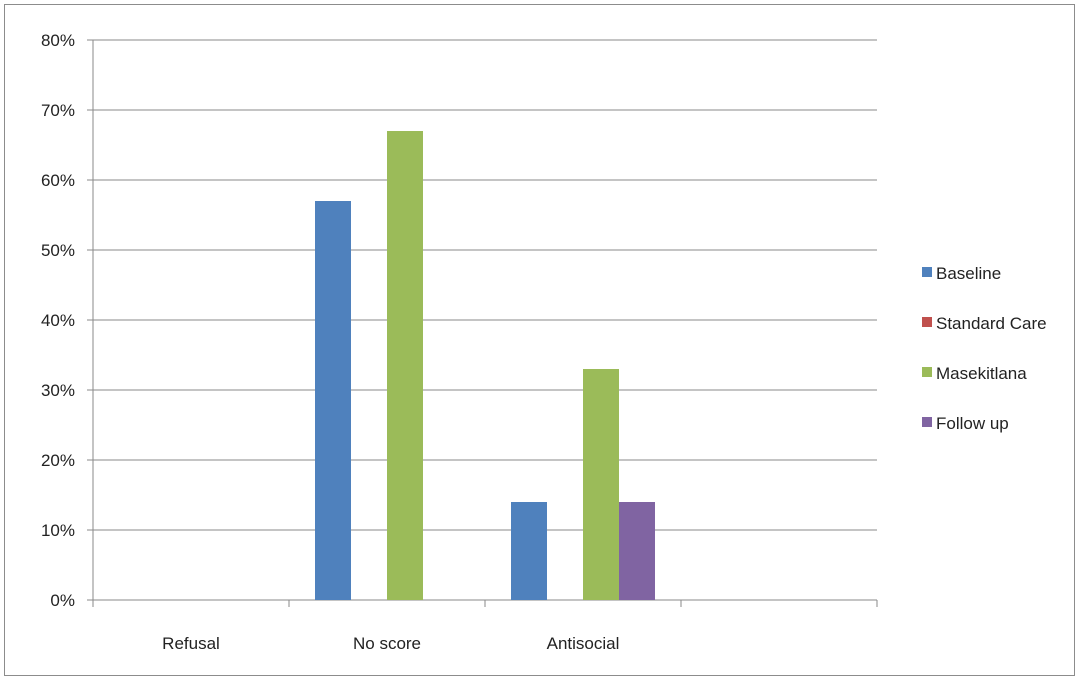 The width and height of the screenshot is (1081, 680). What do you see at coordinates (58, 250) in the screenshot?
I see `y-tick-label: 50%` at bounding box center [58, 250].